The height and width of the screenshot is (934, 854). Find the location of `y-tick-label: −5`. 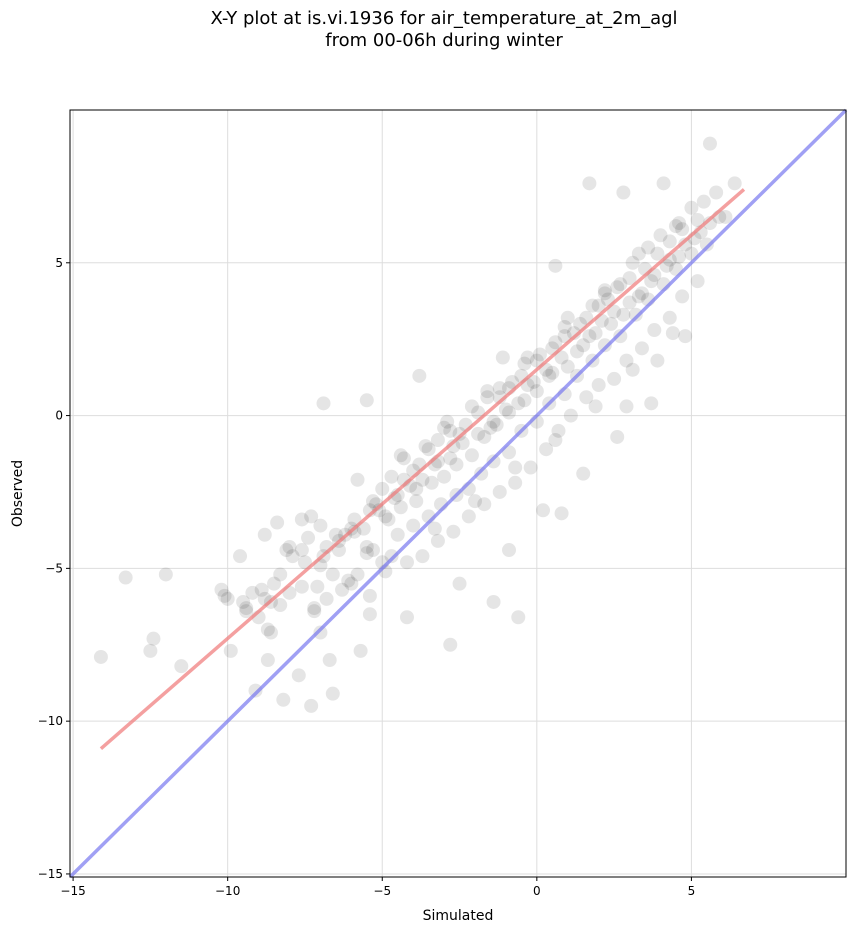

y-tick-label: −5 is located at coordinates (54, 568).